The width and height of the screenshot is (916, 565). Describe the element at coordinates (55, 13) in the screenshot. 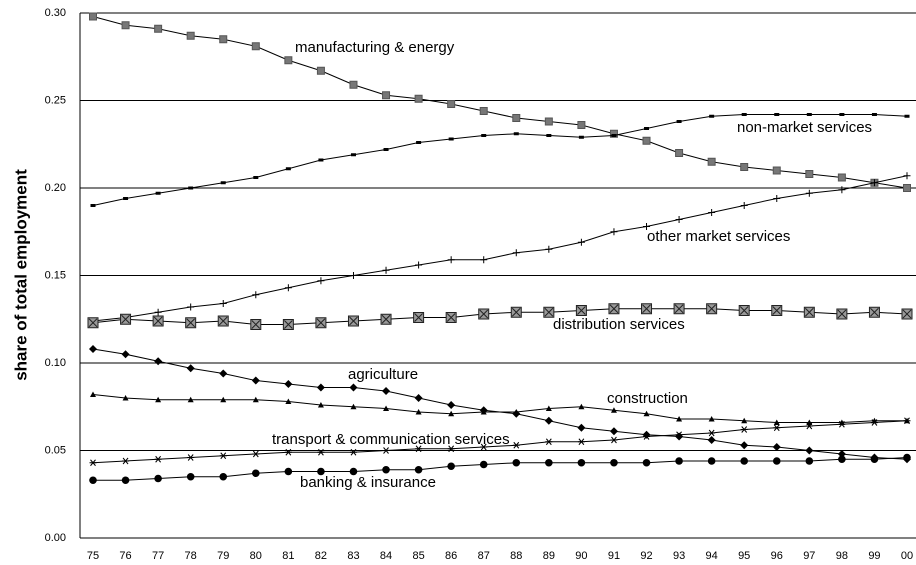

I see `y-tick-label: 0.30` at that location.